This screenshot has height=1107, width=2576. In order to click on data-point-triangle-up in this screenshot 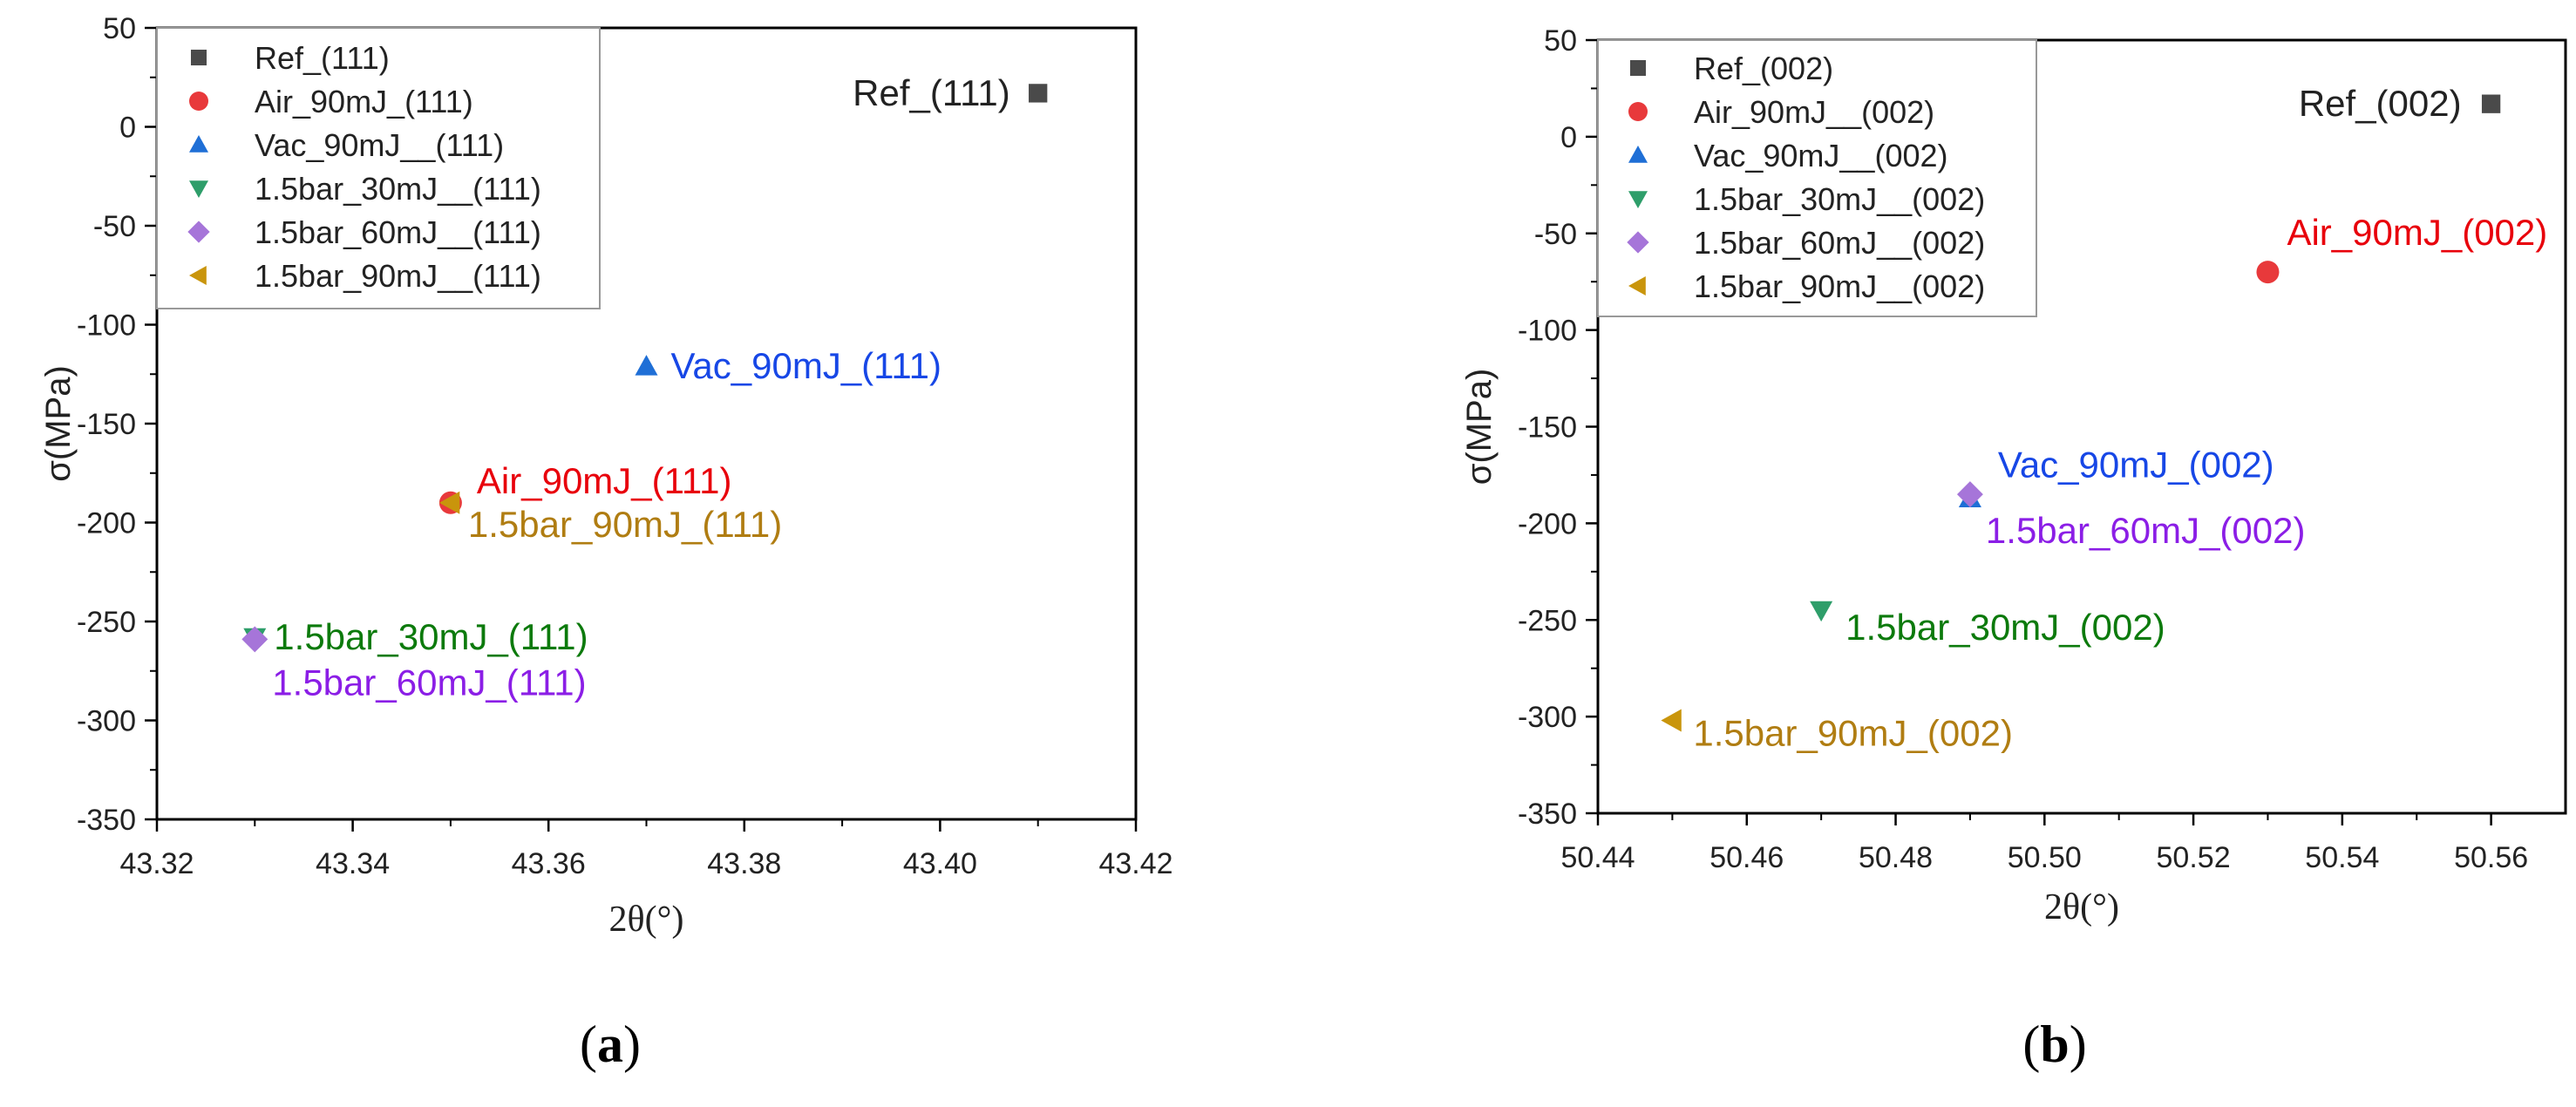, I will do `click(647, 365)`.